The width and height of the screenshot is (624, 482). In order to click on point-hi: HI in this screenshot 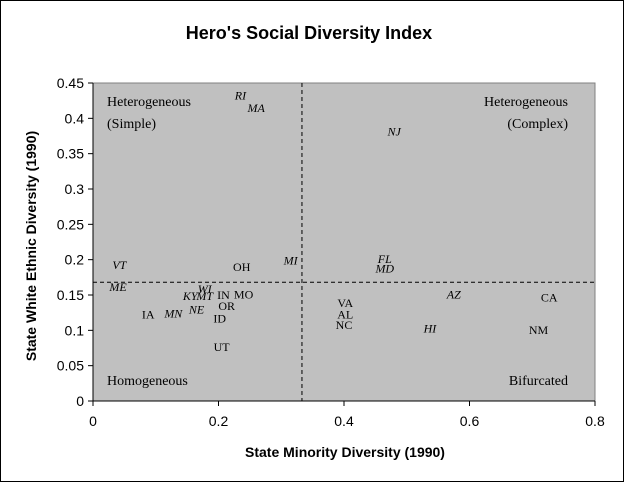, I will do `click(430, 328)`.